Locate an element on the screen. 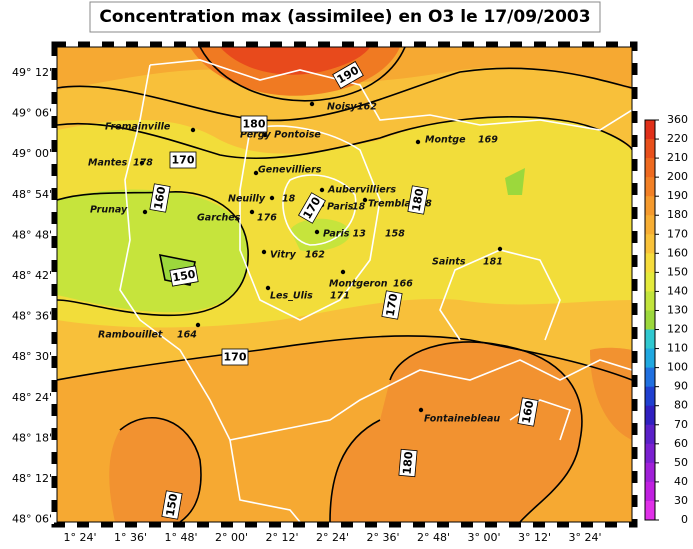 The image size is (693, 549). colorbar-label: 70 is located at coordinates (681, 424).